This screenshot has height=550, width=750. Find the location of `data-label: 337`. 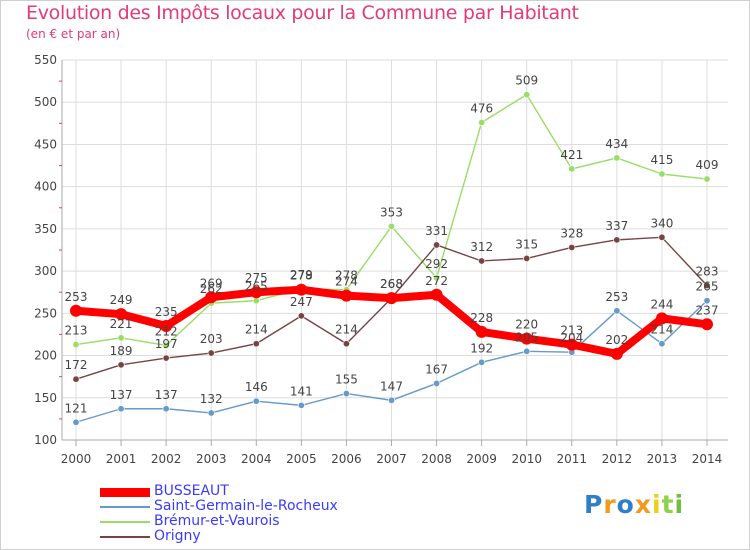

data-label: 337 is located at coordinates (616, 226).